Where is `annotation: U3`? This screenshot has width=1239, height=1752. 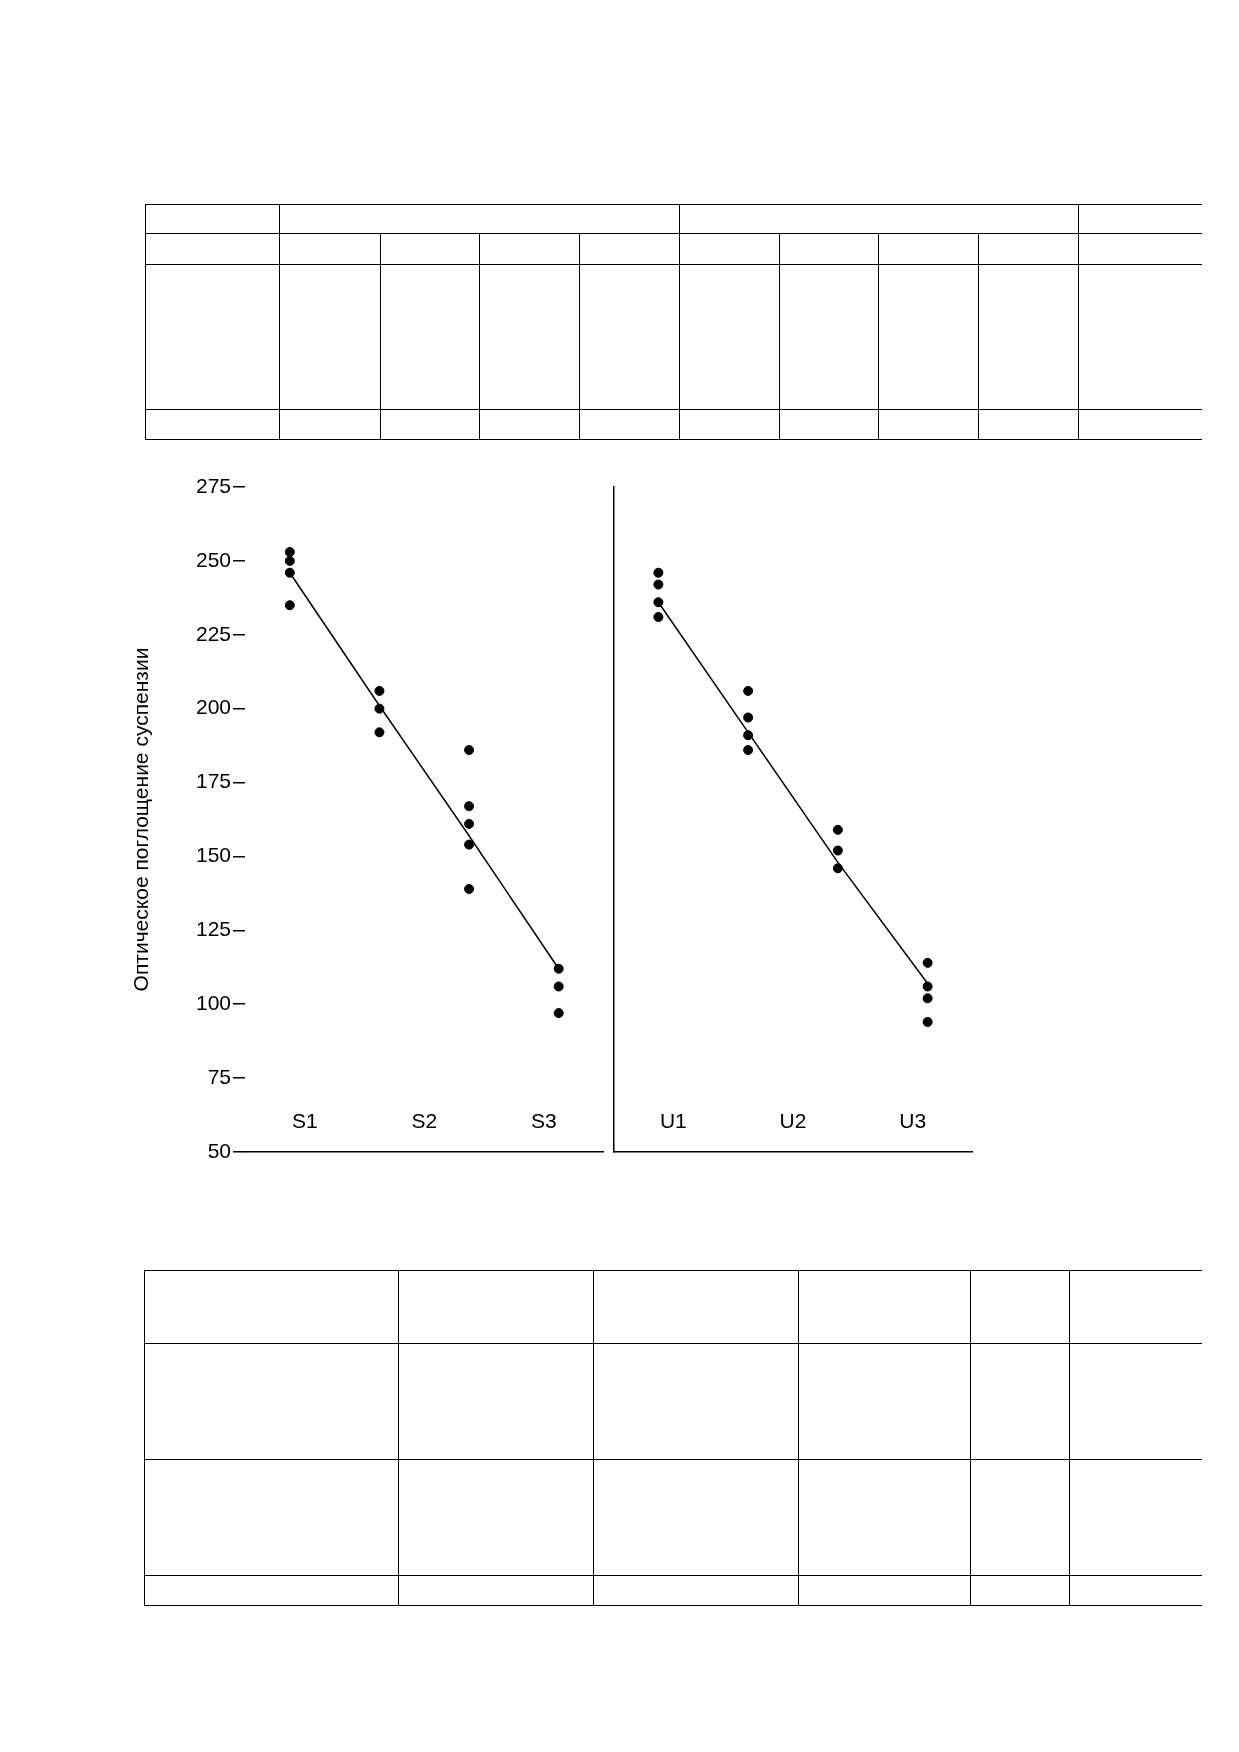
annotation: U3 is located at coordinates (913, 1120).